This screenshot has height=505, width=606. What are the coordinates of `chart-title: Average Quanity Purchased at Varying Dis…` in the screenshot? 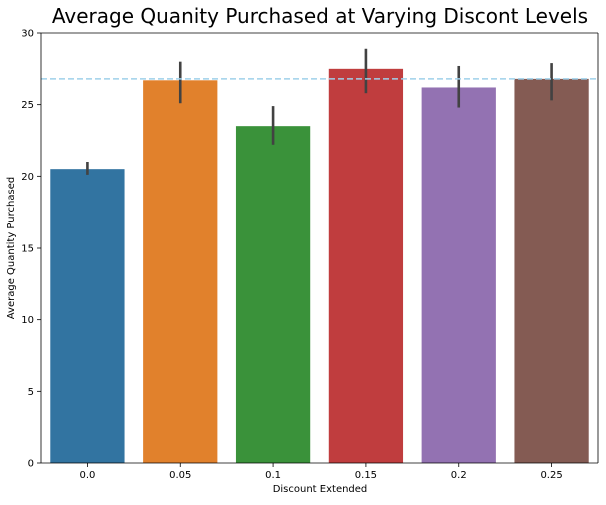 It's located at (320, 16).